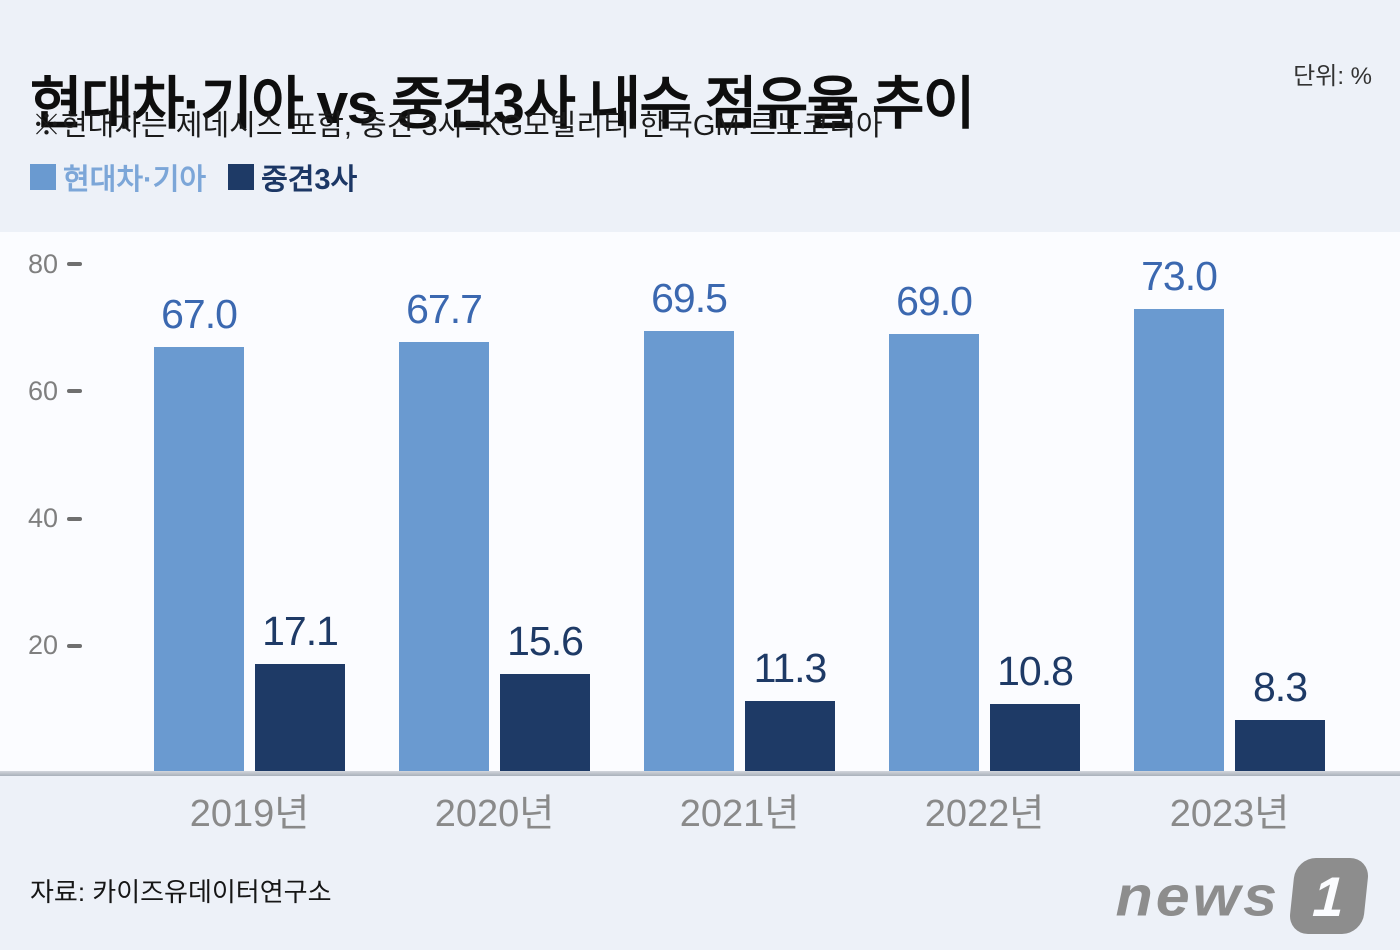 This screenshot has width=1400, height=950. I want to click on bar-midsize3-2023, so click(1280, 746).